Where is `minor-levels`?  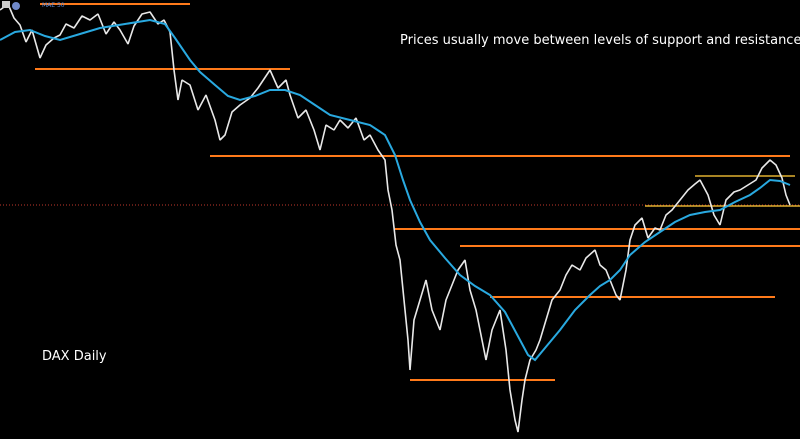 minor-levels is located at coordinates (722, 191).